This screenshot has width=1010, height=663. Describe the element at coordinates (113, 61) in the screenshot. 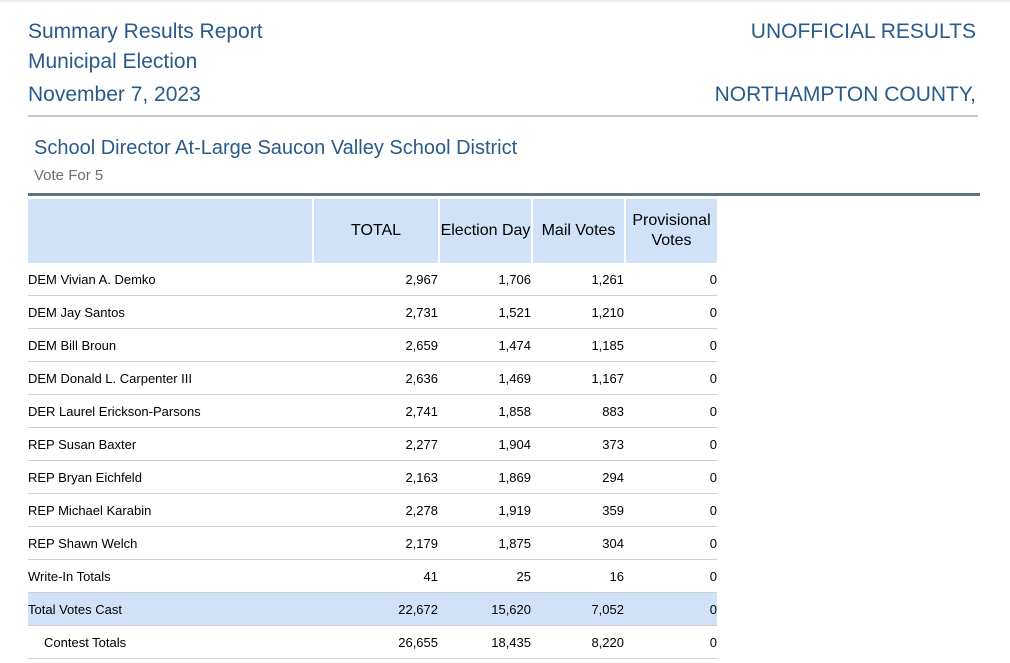

I see `election-name: Municipal Election` at that location.